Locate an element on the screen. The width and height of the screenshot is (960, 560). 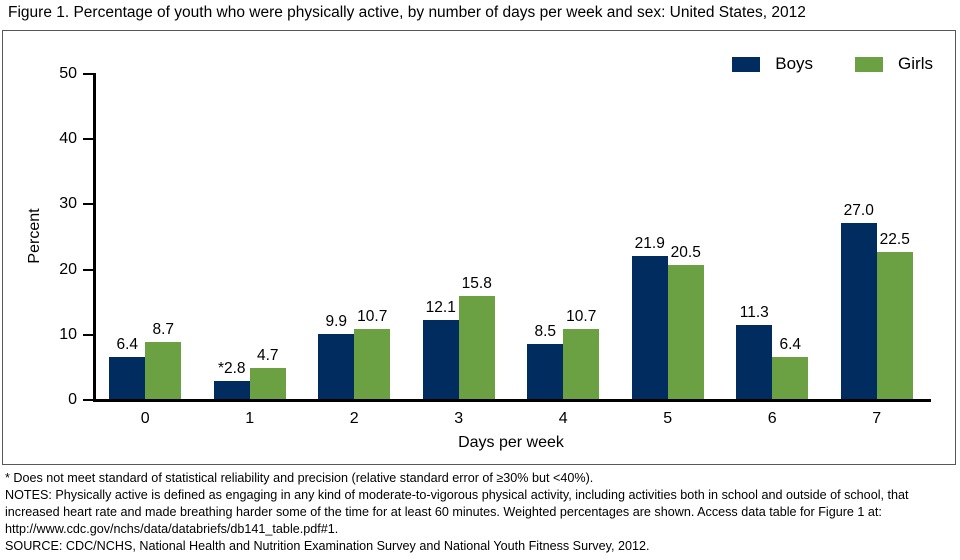
value-label-boys-2: 9.9 is located at coordinates (336, 322).